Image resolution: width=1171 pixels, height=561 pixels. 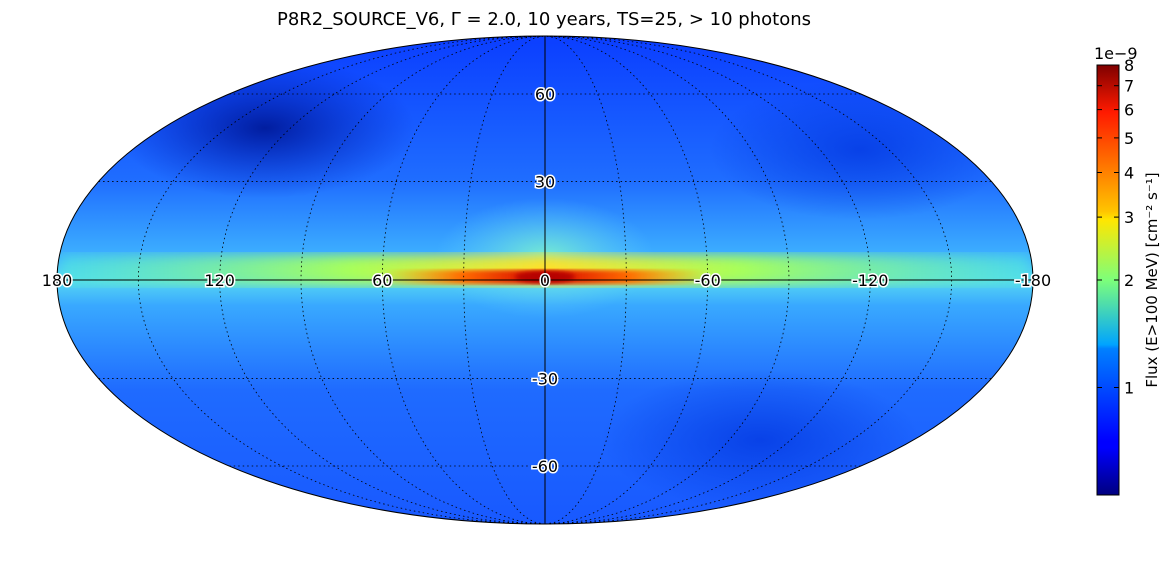 I want to click on colorbar-tick-label: 2, so click(x=1129, y=280).